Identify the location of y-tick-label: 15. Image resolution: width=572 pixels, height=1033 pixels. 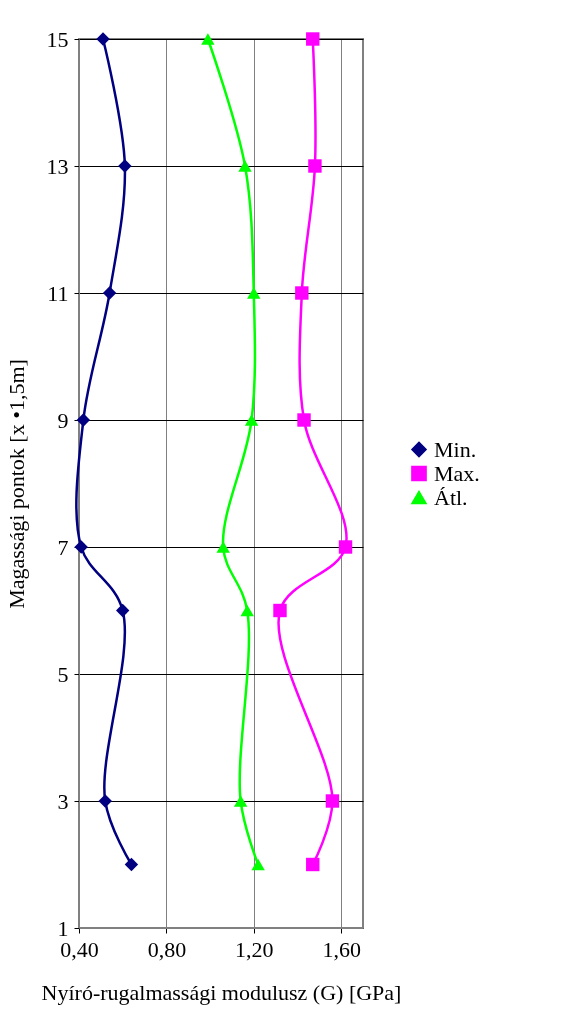
(57, 39).